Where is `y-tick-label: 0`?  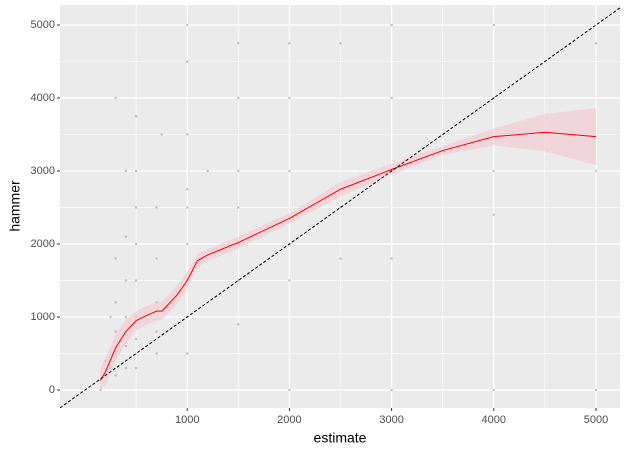
y-tick-label: 0 is located at coordinates (52, 390).